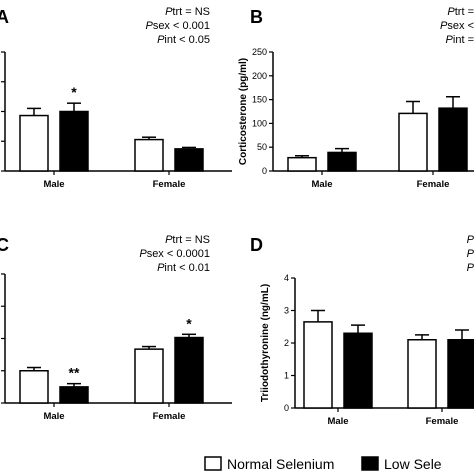  Describe the element at coordinates (413, 464) in the screenshot. I see `legend-label-low: Low Sele` at that location.